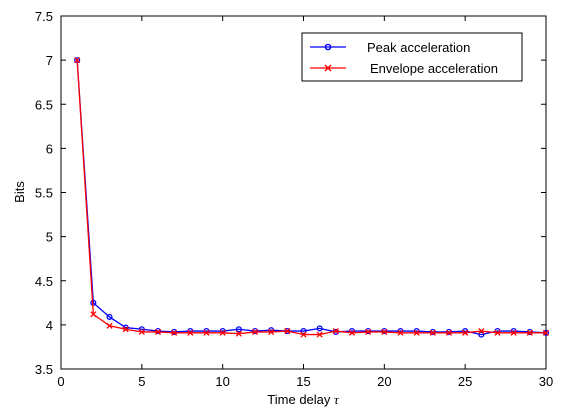  Describe the element at coordinates (299, 399) in the screenshot. I see `x-axis-label-text: Time delay` at that location.